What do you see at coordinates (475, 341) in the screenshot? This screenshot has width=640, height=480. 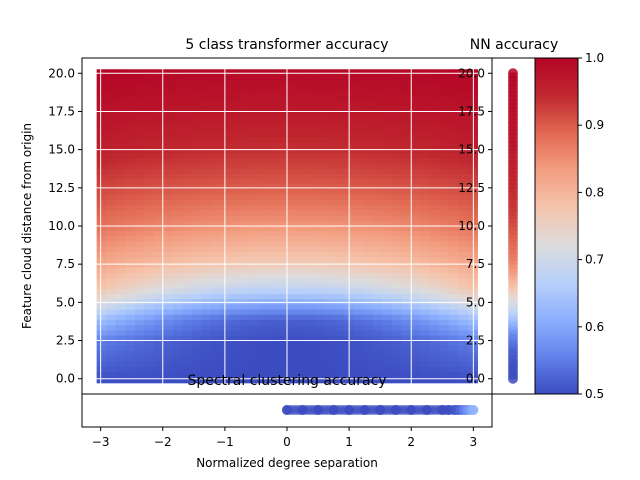 I see `nn-y-tick-label: 2.5` at bounding box center [475, 341].